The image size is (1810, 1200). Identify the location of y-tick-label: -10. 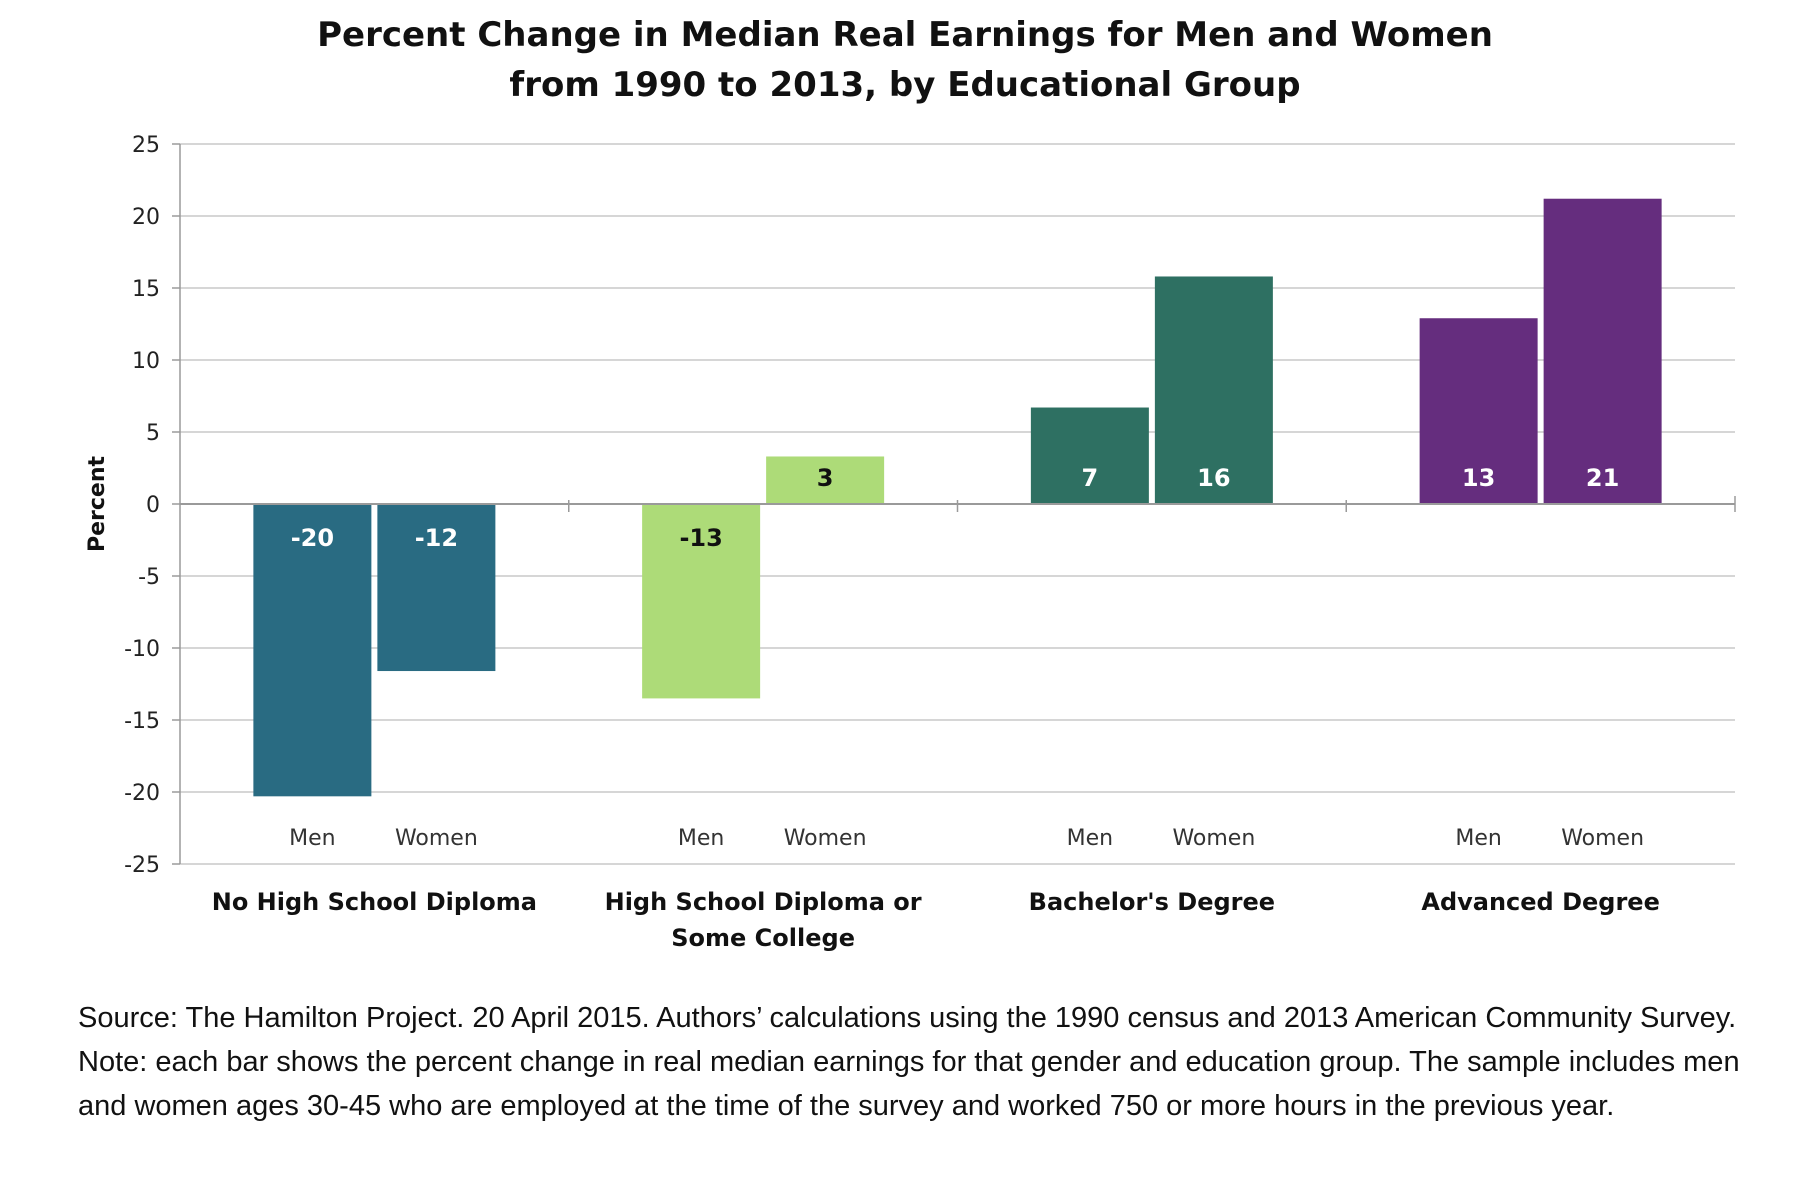
(142, 649).